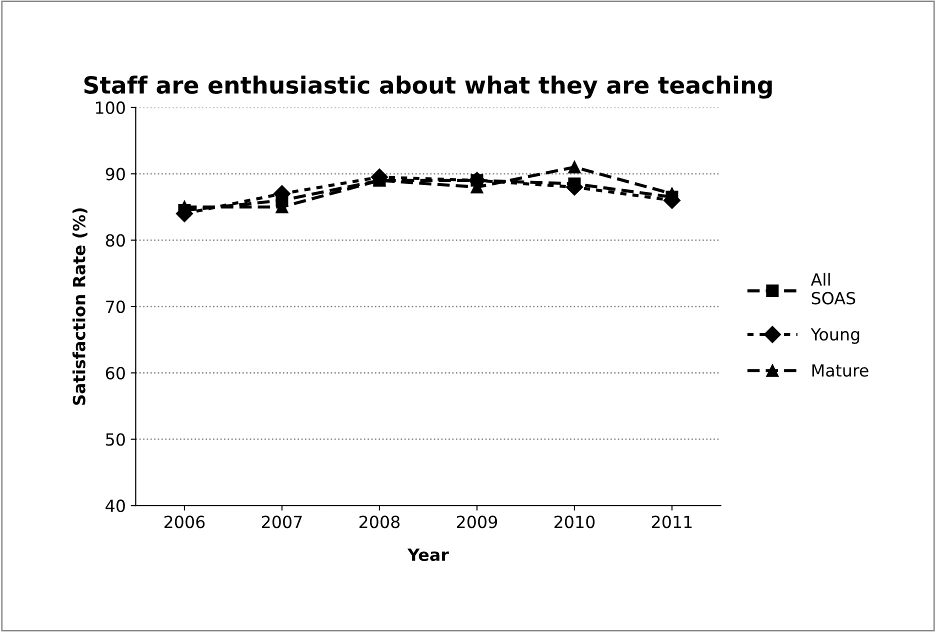  What do you see at coordinates (115, 307) in the screenshot?
I see `y-tick-label: 70` at bounding box center [115, 307].